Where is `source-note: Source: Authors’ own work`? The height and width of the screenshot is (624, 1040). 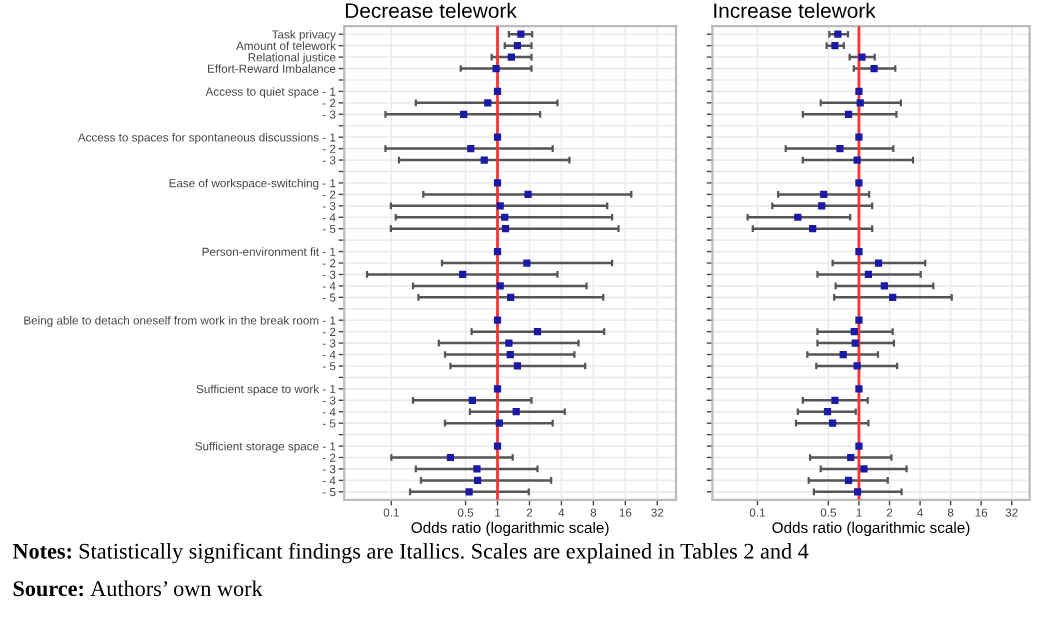
source-note: Source: Authors’ own work is located at coordinates (138, 588).